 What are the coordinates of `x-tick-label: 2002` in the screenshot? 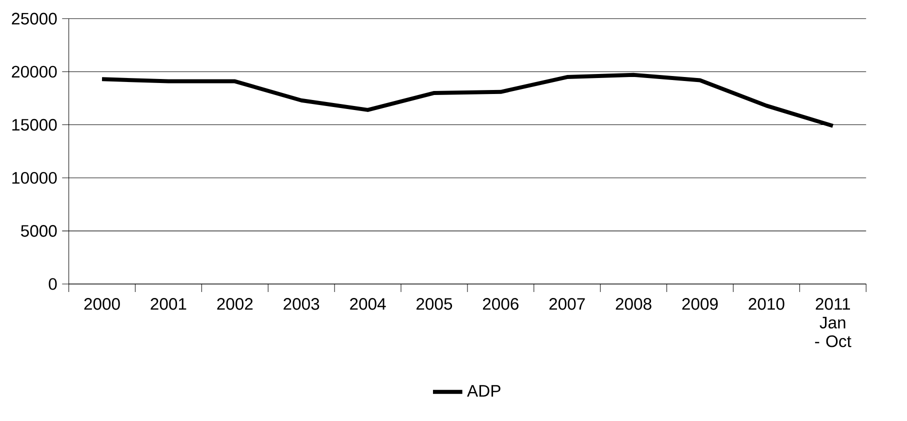 It's located at (235, 304).